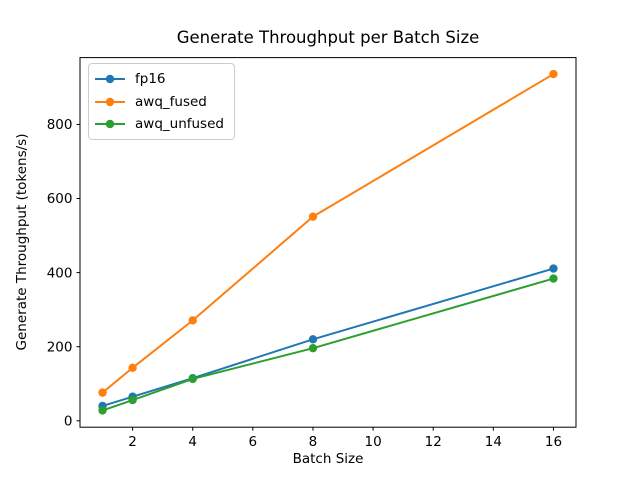  What do you see at coordinates (150, 79) in the screenshot?
I see `legend-label-fp16: fp16` at bounding box center [150, 79].